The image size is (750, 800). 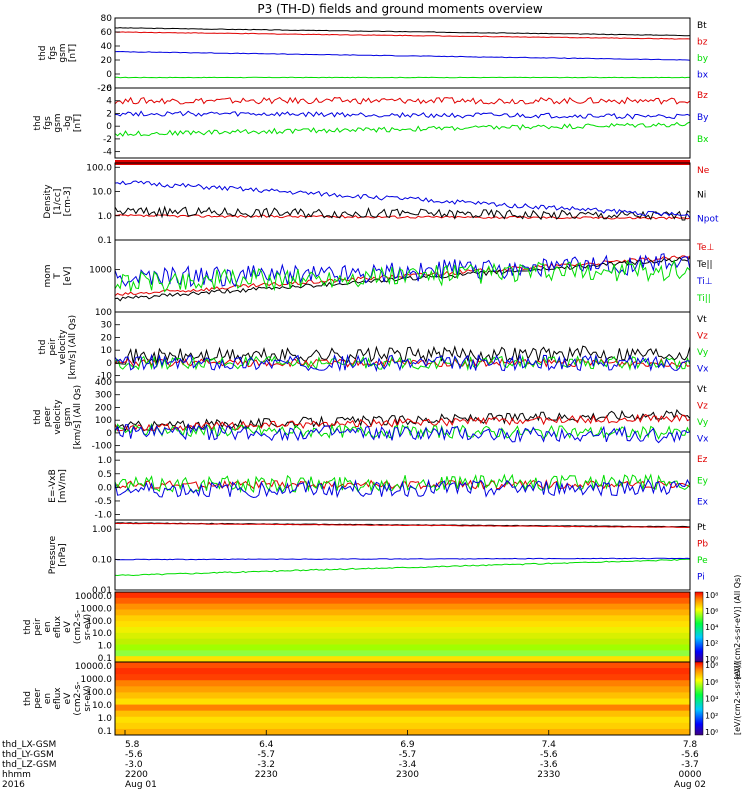 I want to click on y-axis-label: Density, so click(x=48, y=201).